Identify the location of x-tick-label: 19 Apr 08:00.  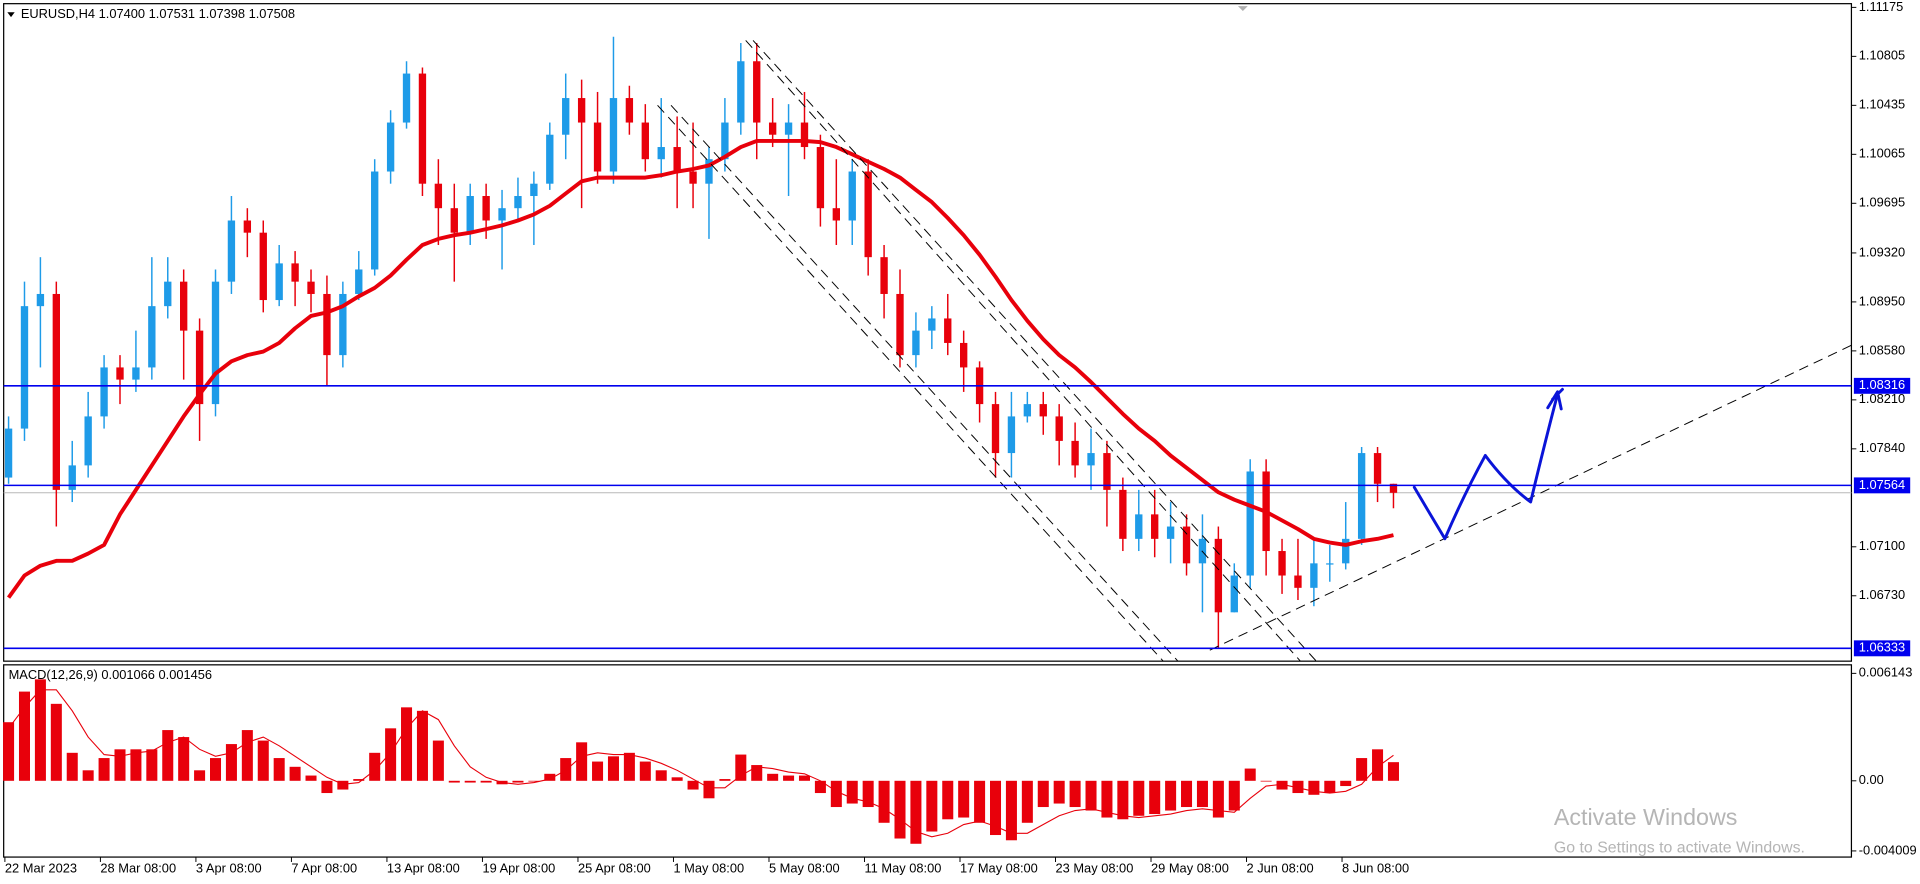
(518, 868).